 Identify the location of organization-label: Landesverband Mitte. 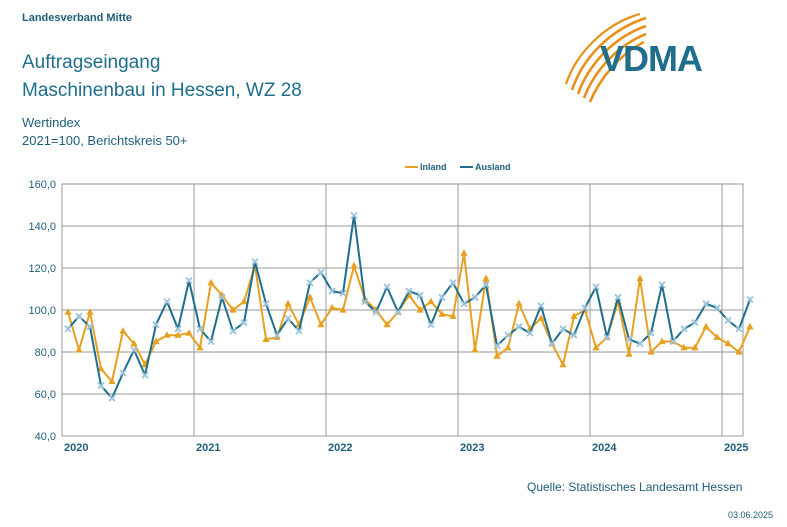
(77, 18).